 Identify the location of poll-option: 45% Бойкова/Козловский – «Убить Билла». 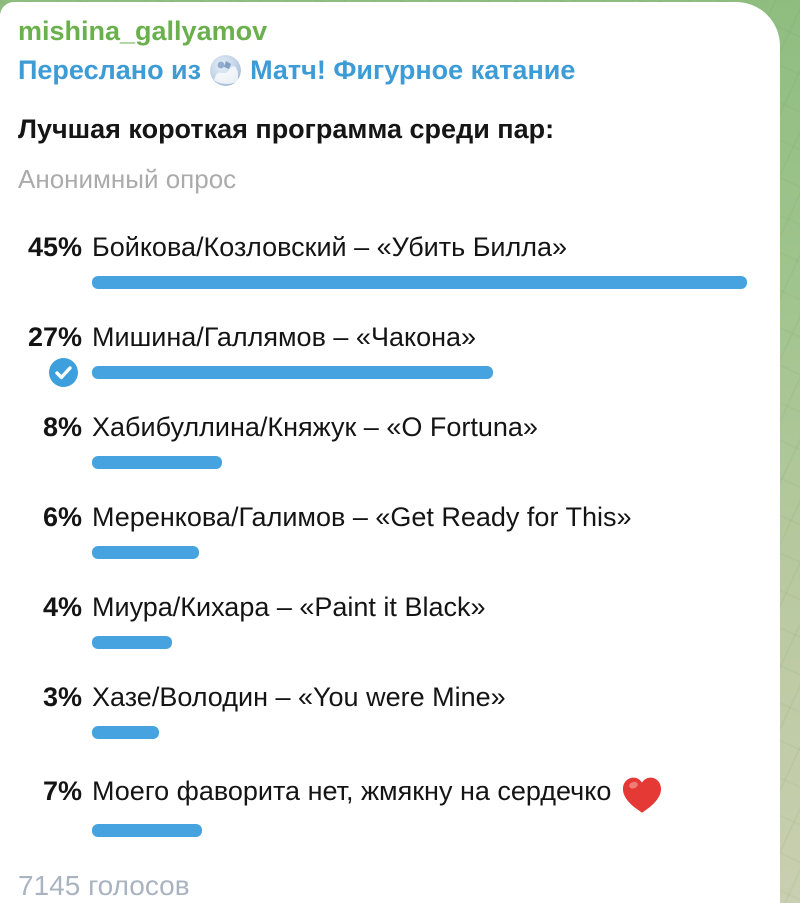
(389, 260).